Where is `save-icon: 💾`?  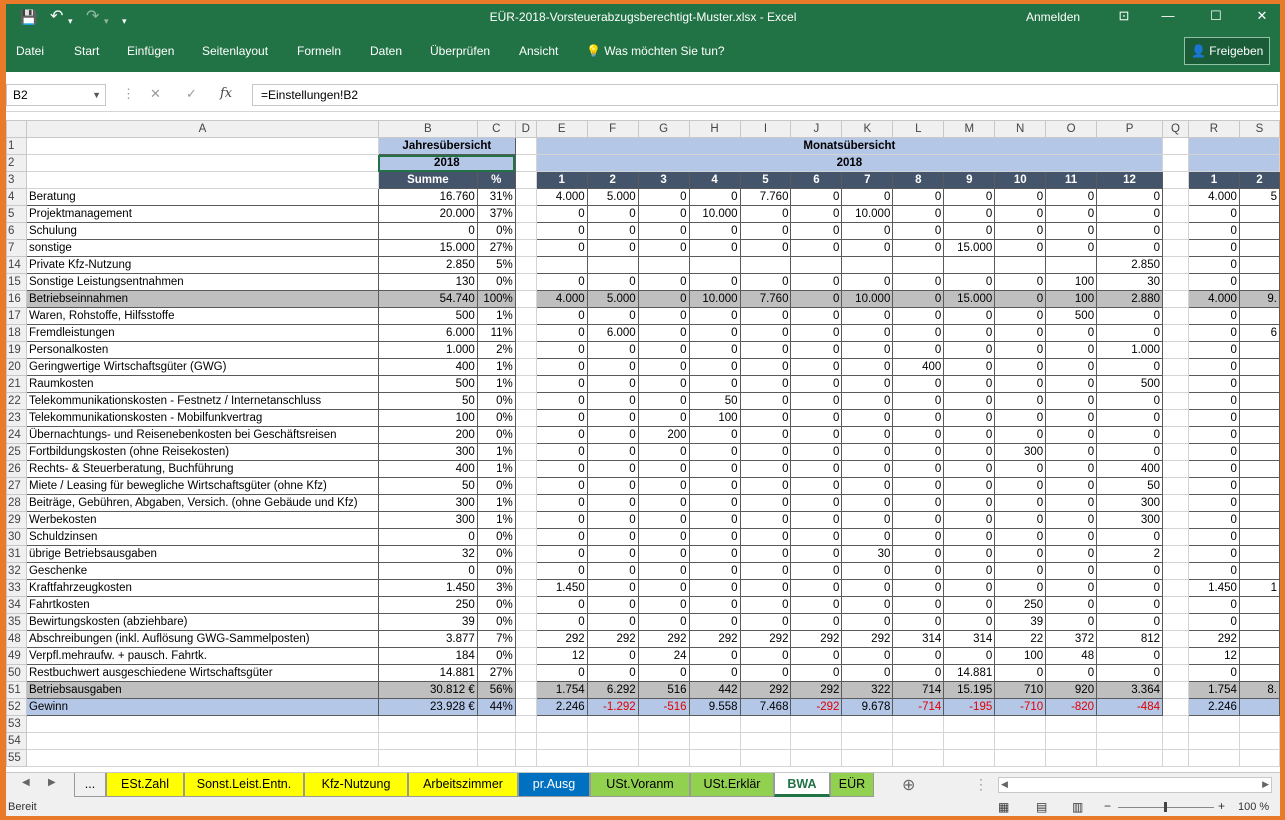
save-icon: 💾 is located at coordinates (29, 17).